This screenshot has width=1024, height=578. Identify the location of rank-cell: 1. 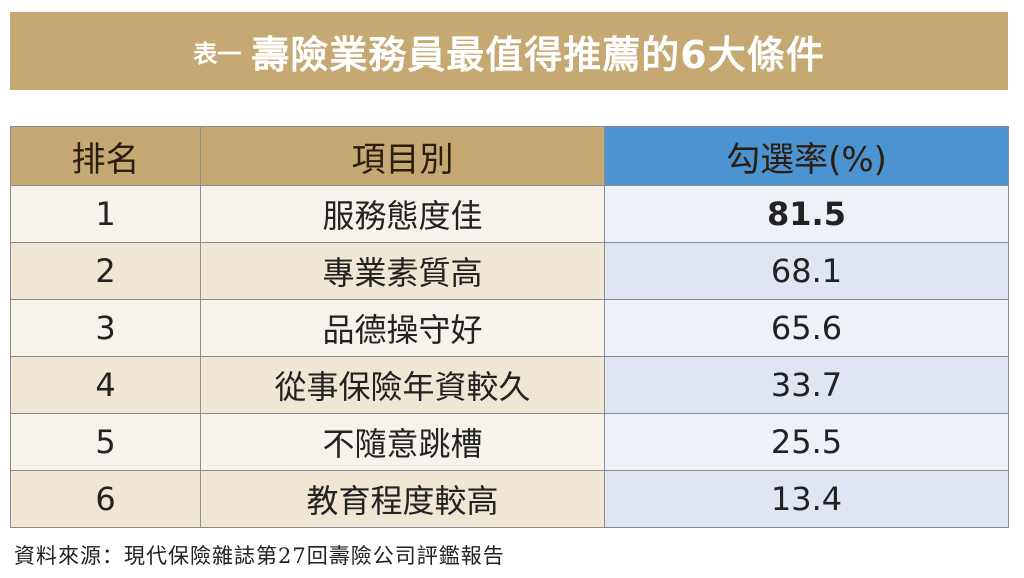
(105, 214).